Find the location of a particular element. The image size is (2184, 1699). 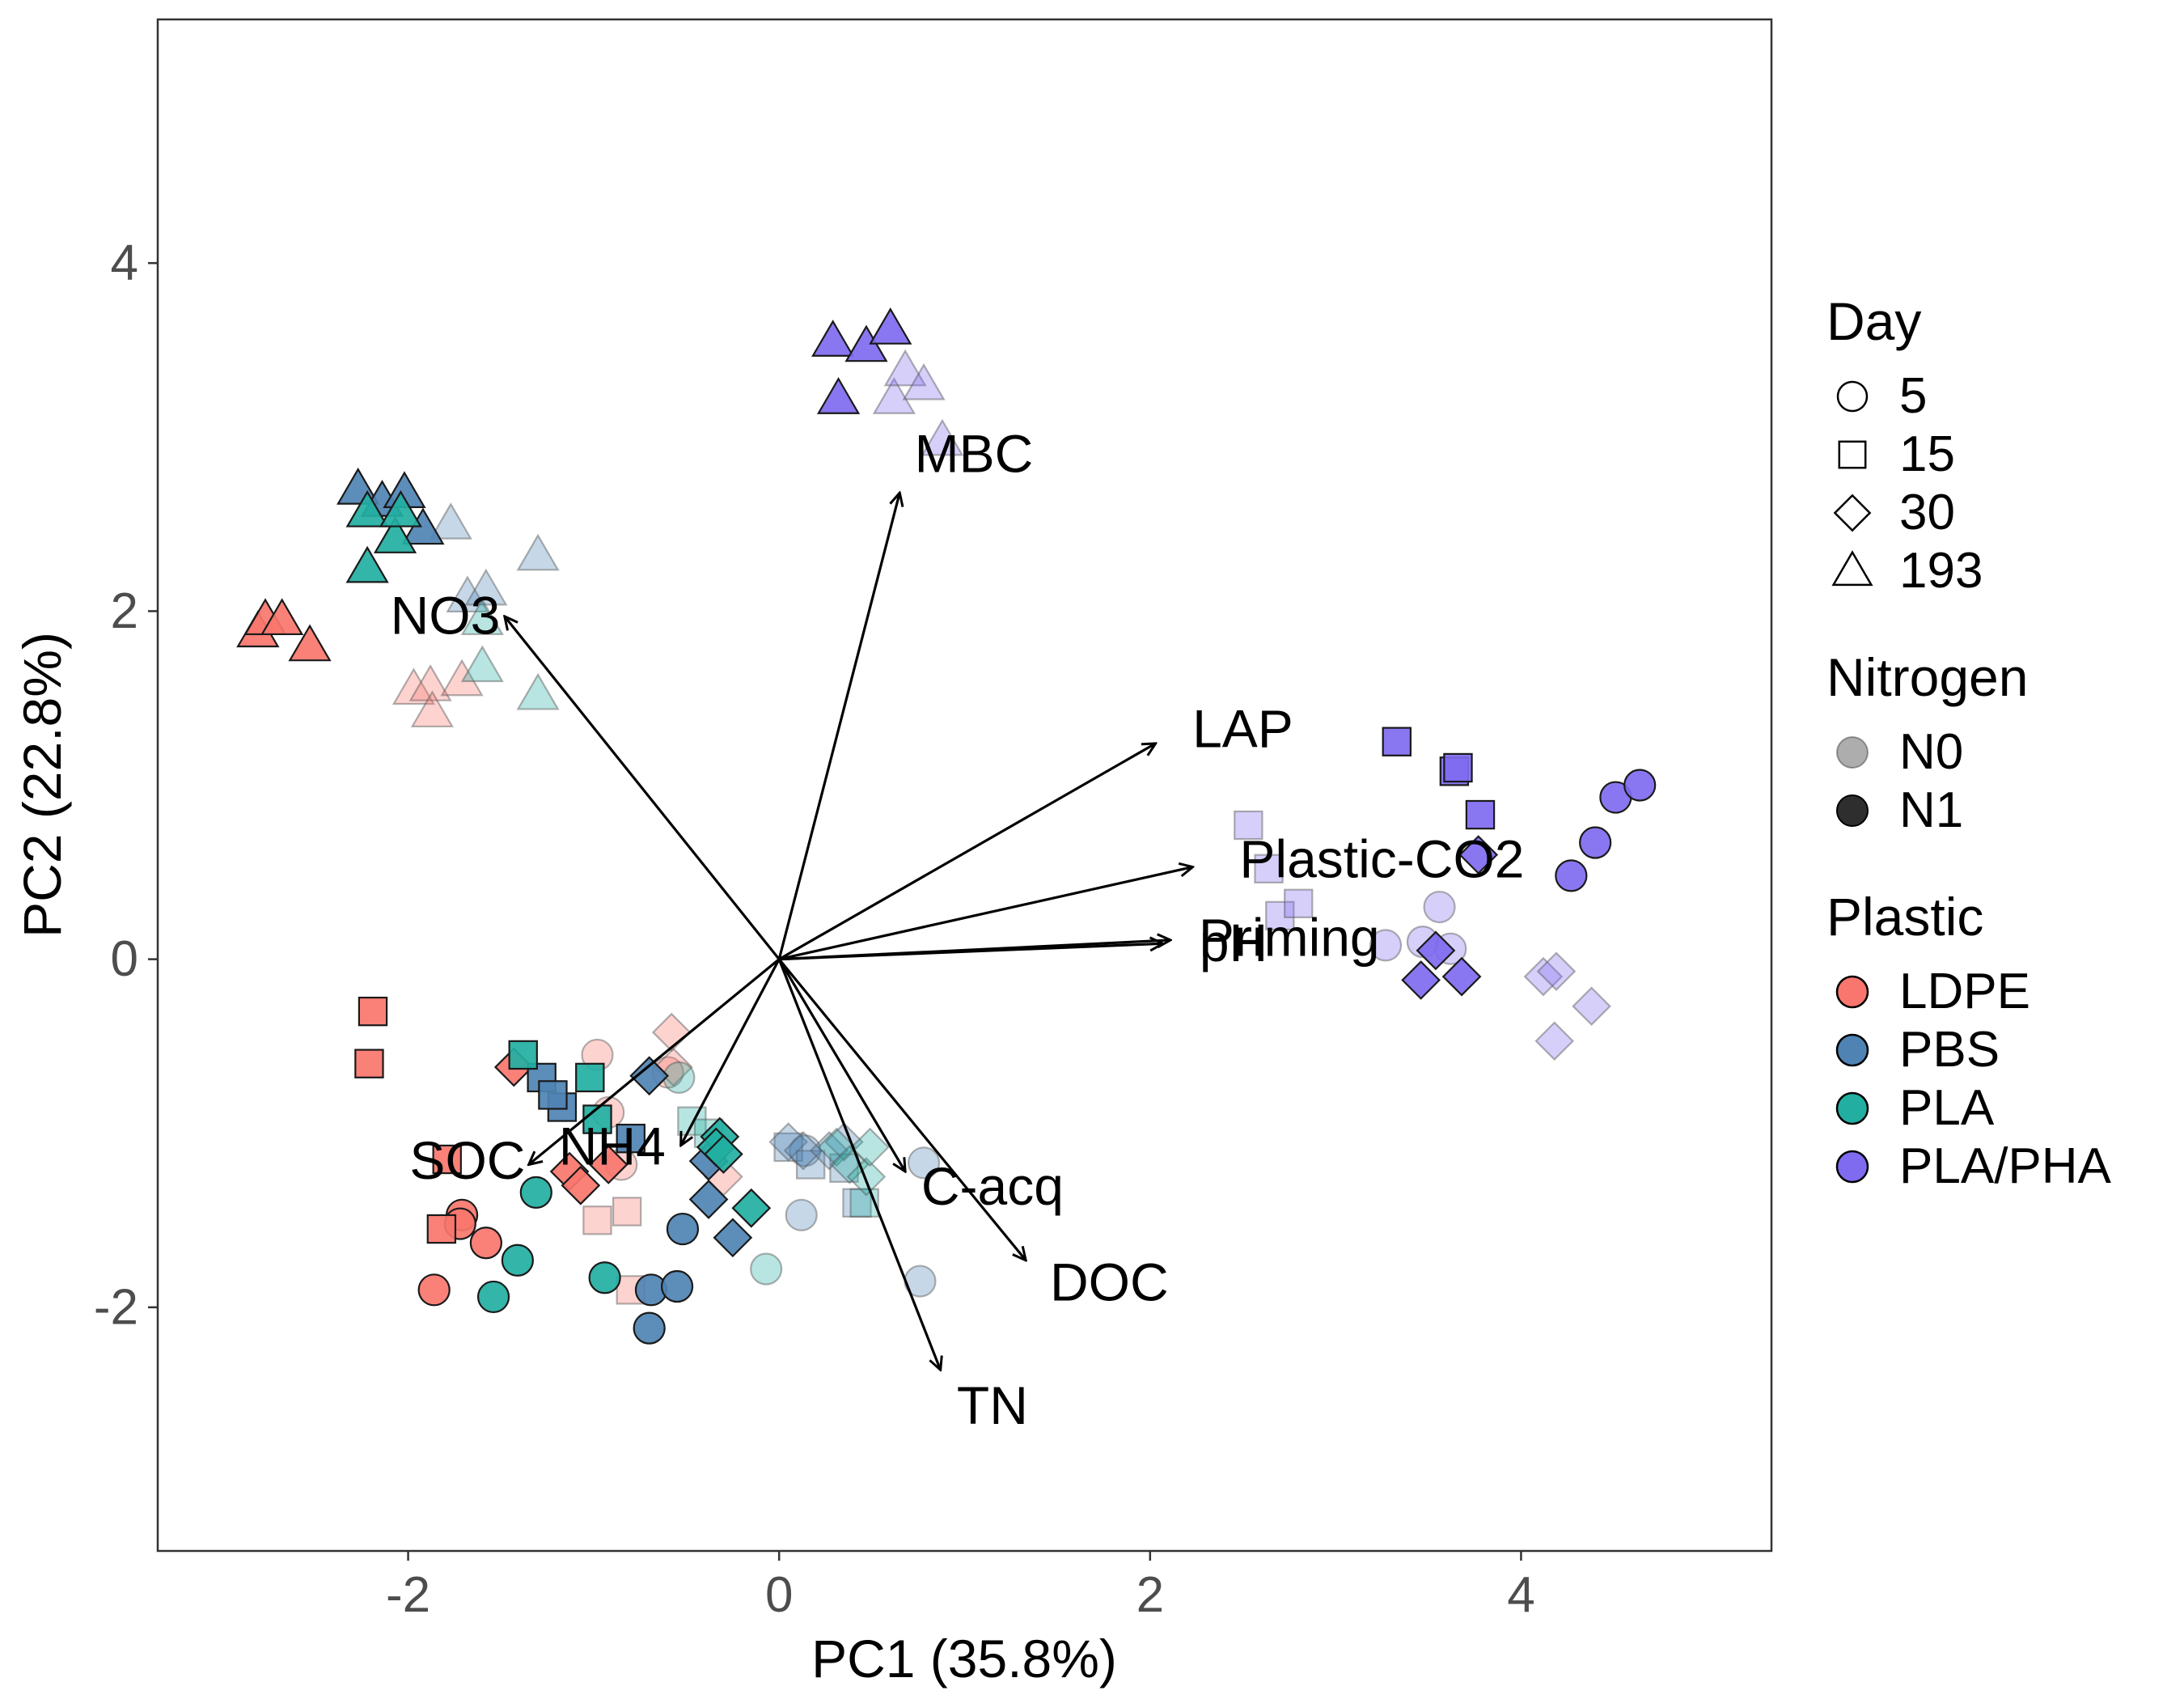

loading-arrow-plastic-co2 is located at coordinates (985, 914).